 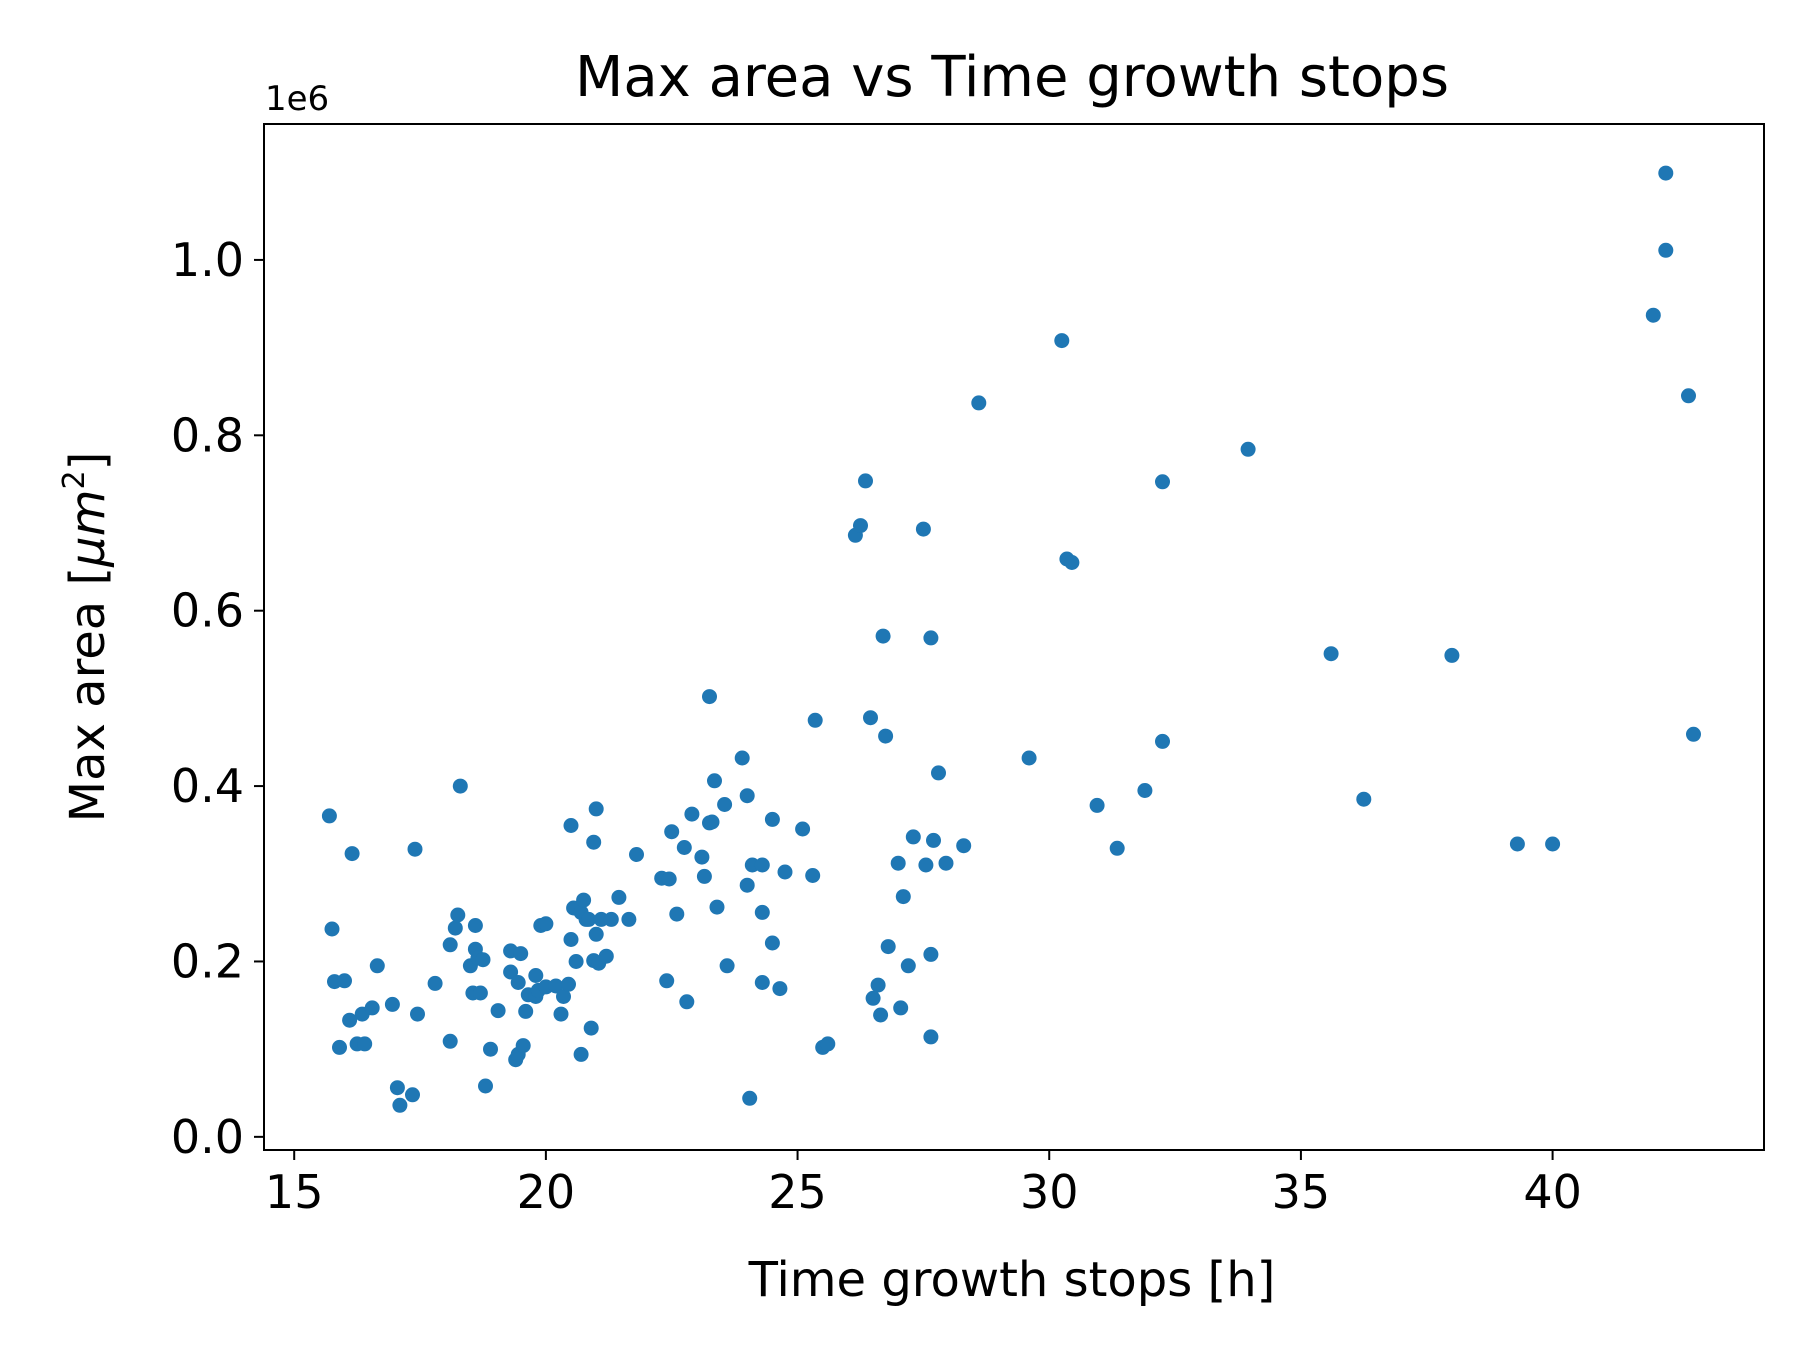 What do you see at coordinates (297, 99) in the screenshot?
I see `y-offset-label: 1e6` at bounding box center [297, 99].